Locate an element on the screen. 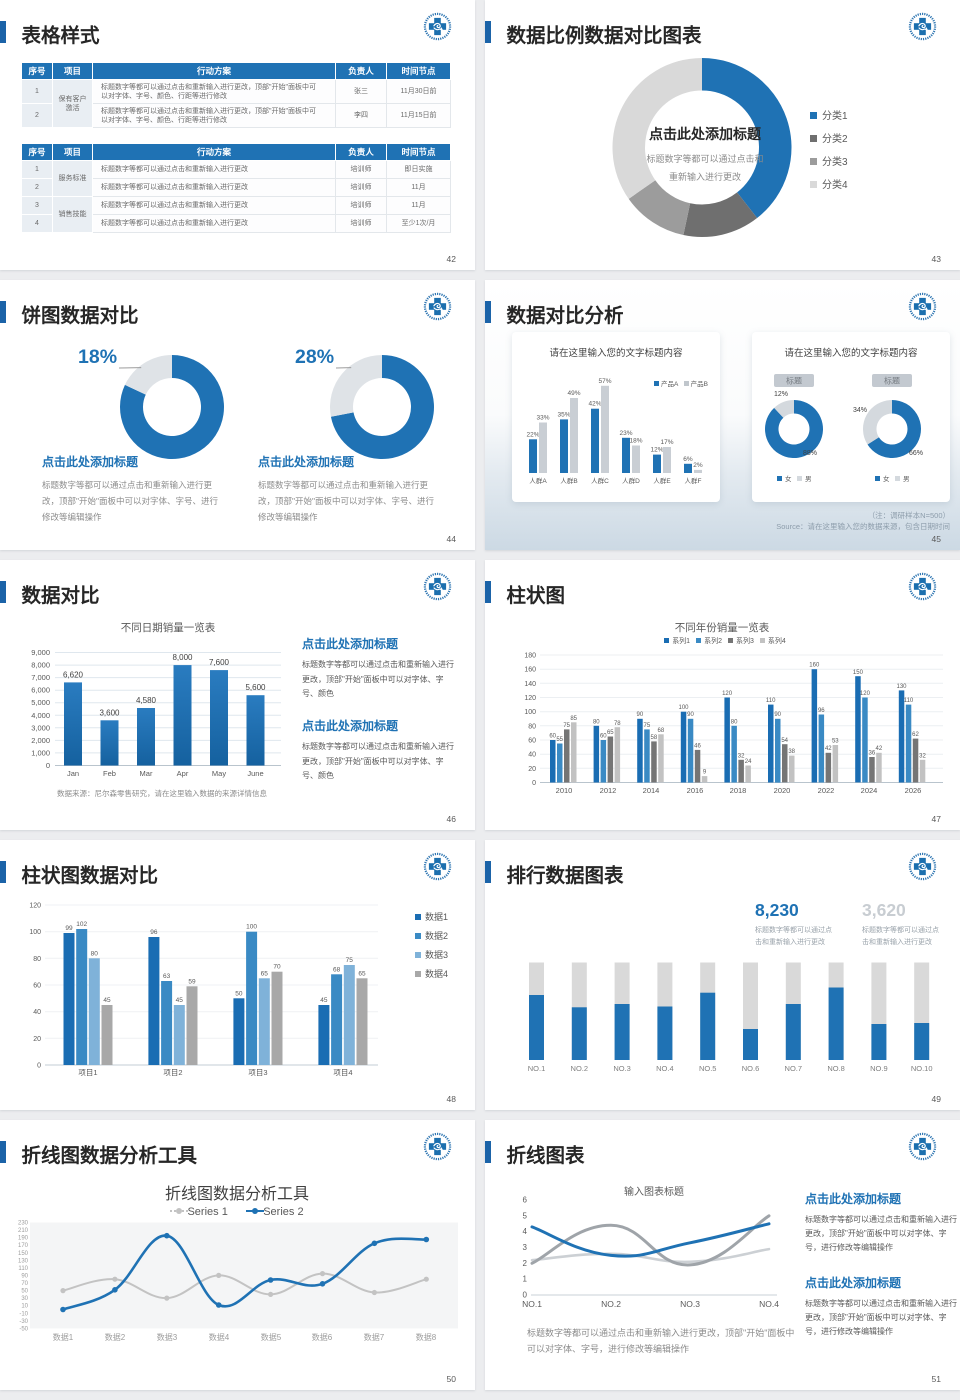 This screenshot has width=960, height=1400. svg-text: 5,600 is located at coordinates (255, 687).